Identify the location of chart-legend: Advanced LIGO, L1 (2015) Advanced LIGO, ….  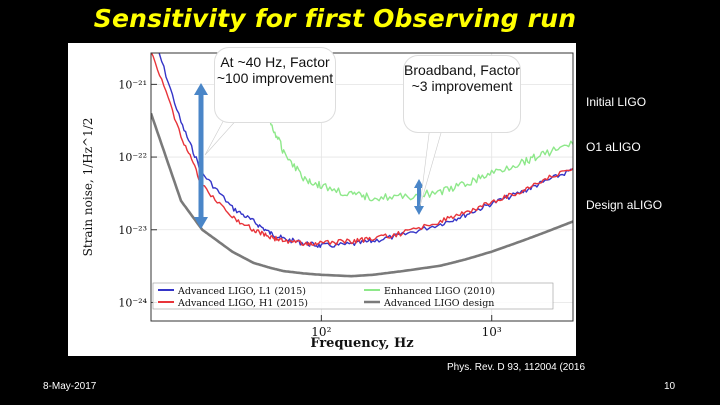
(353, 296).